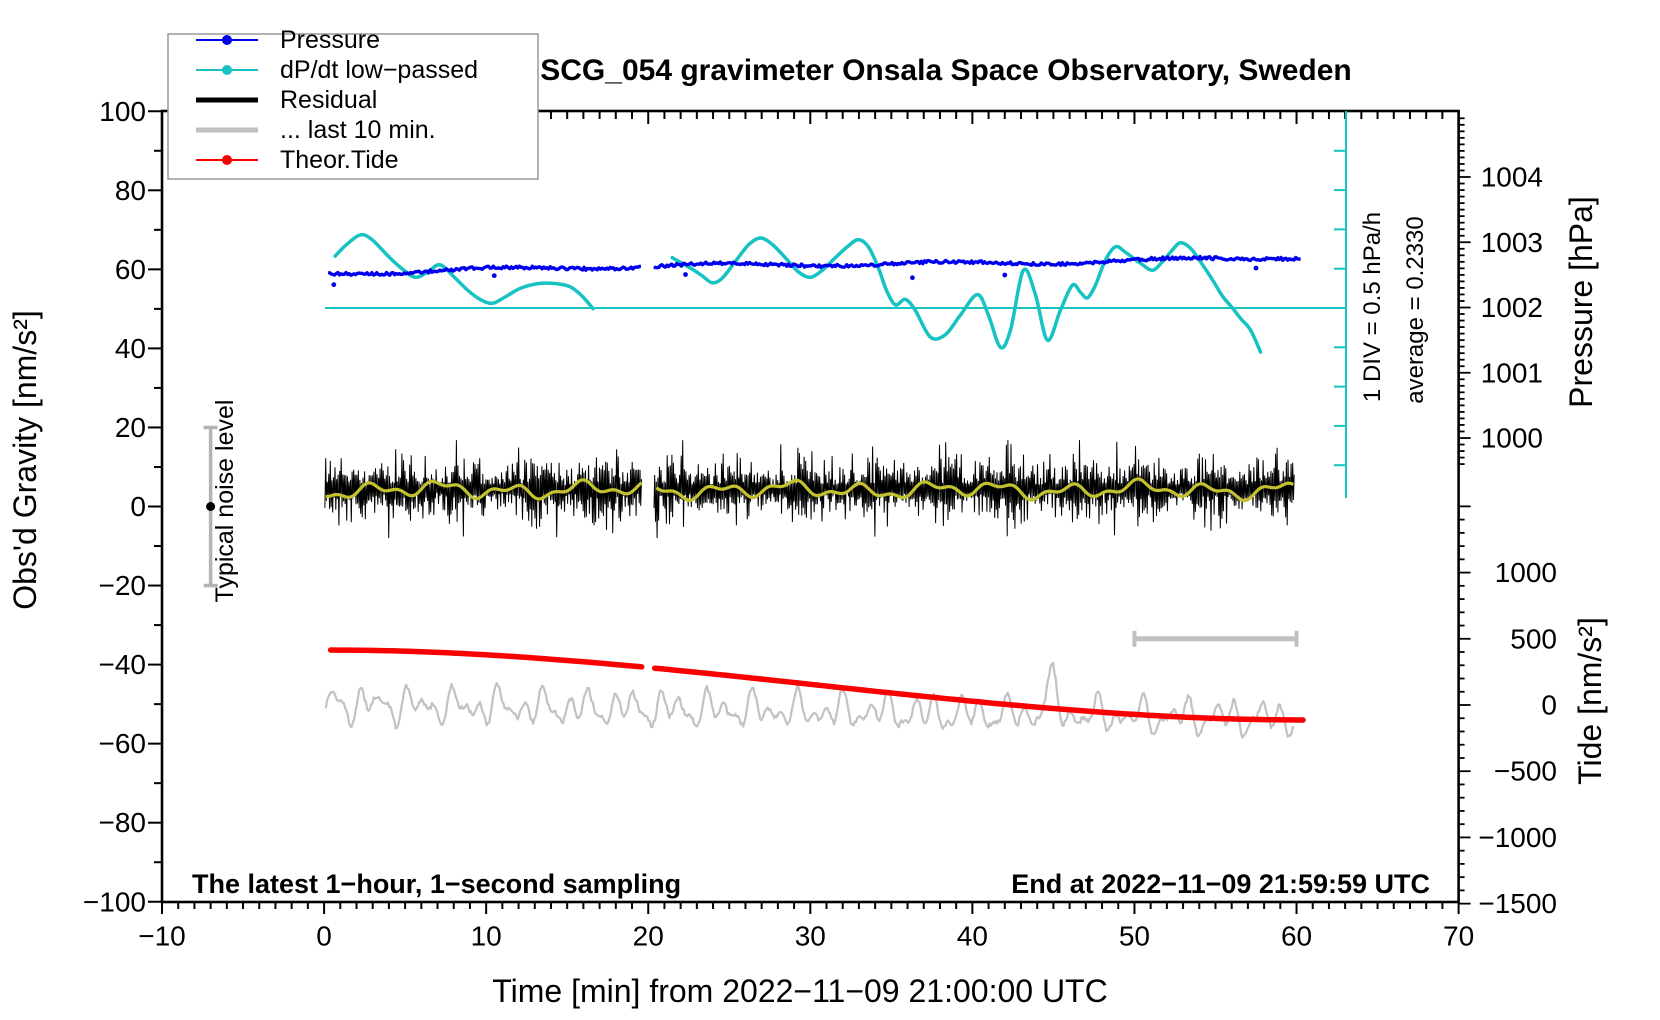  What do you see at coordinates (328, 100) in the screenshot?
I see `legend-item-label: Residual` at bounding box center [328, 100].